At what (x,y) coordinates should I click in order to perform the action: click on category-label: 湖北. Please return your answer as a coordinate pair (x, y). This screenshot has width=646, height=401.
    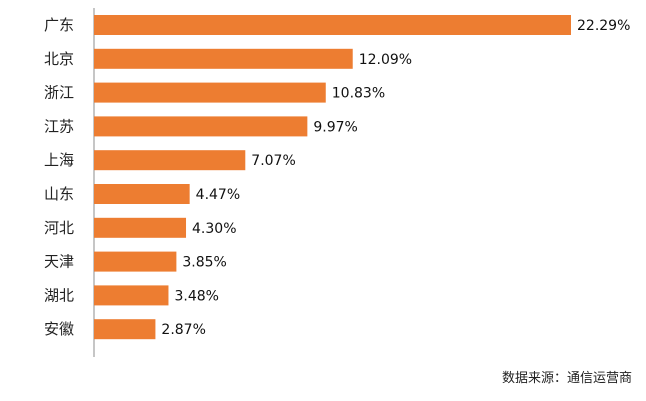
    Looking at the image, I should click on (59, 295).